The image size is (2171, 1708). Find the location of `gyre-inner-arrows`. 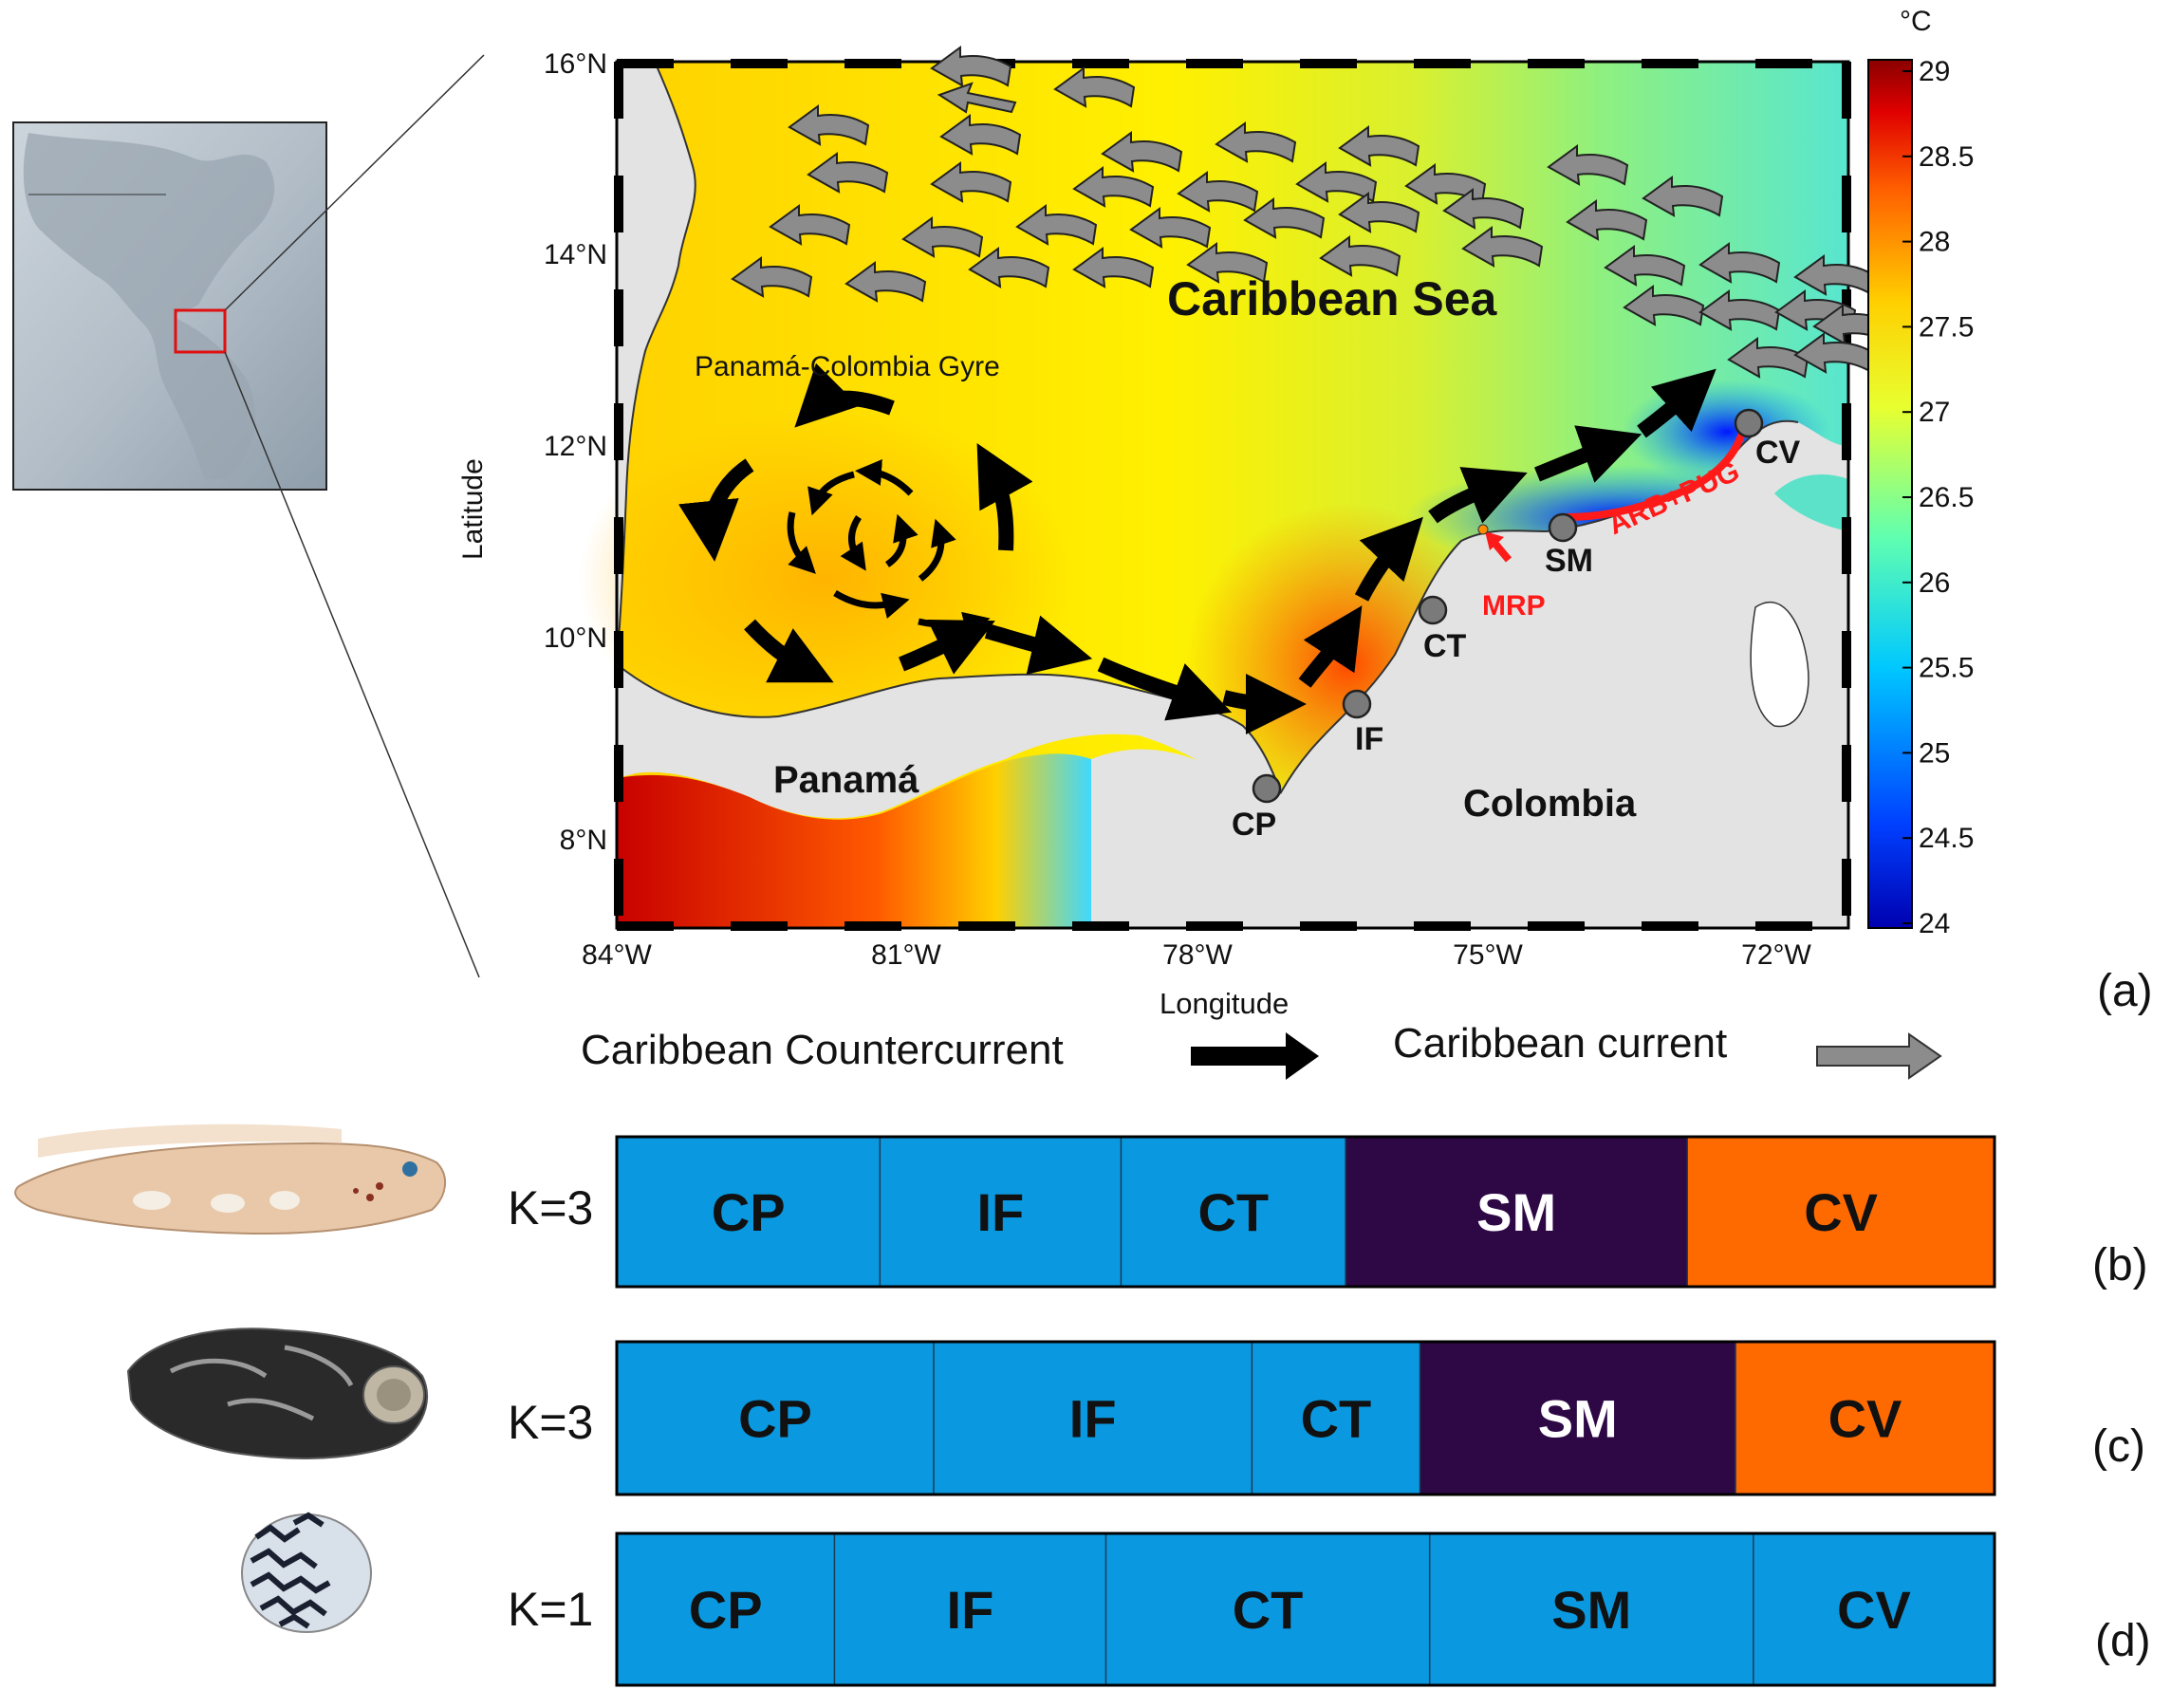

gyre-inner-arrows is located at coordinates (889, 548).